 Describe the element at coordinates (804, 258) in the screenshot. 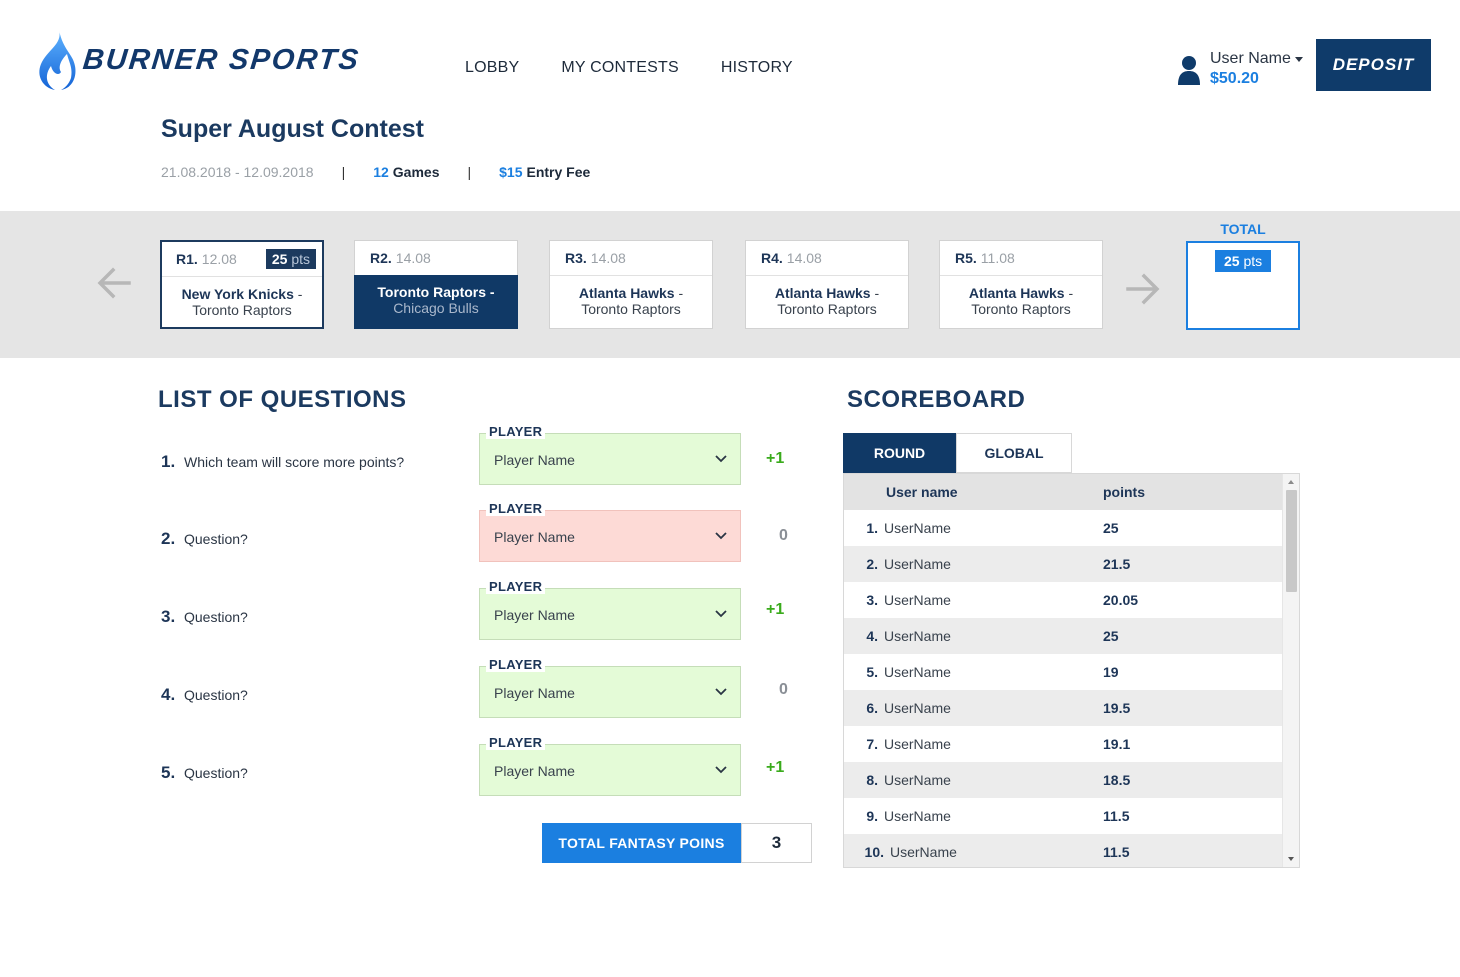

I see `round-date: 14.08` at that location.